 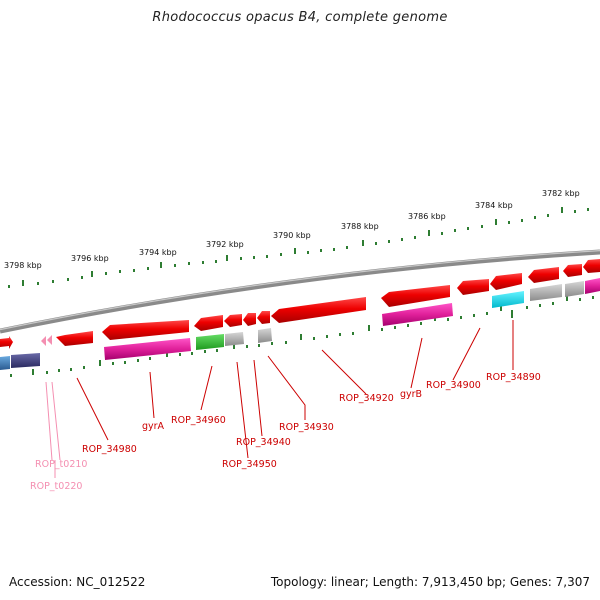 I want to click on gene-label-rop-34900: ROP_34900, so click(x=453, y=385).